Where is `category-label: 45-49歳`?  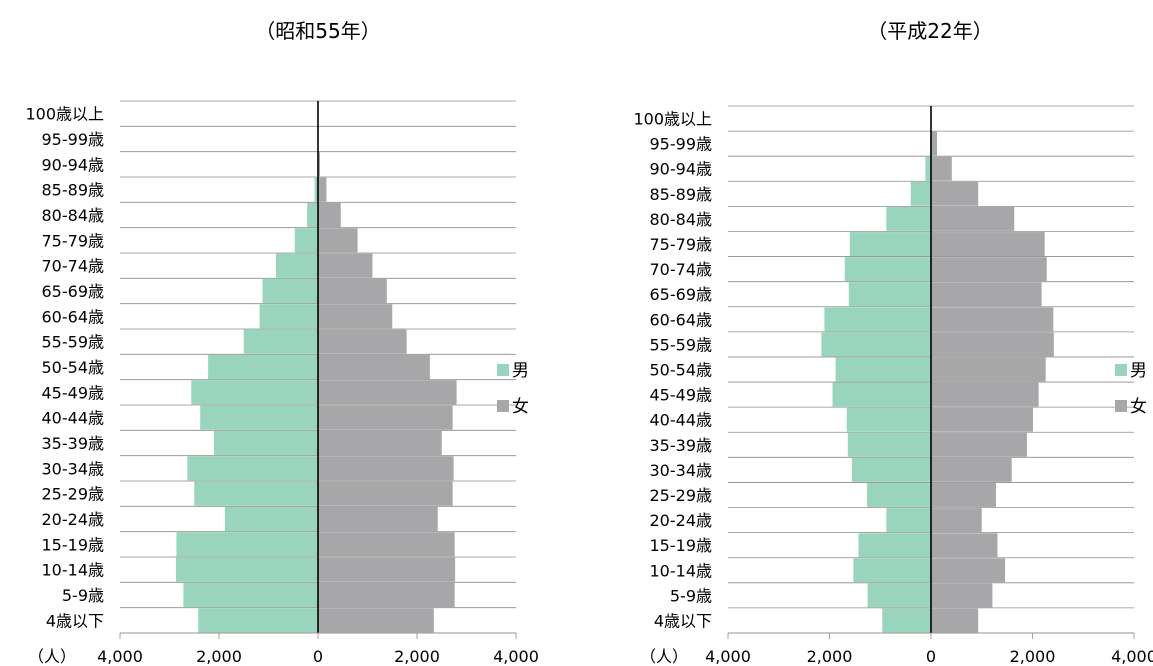 category-label: 45-49歳 is located at coordinates (73, 392).